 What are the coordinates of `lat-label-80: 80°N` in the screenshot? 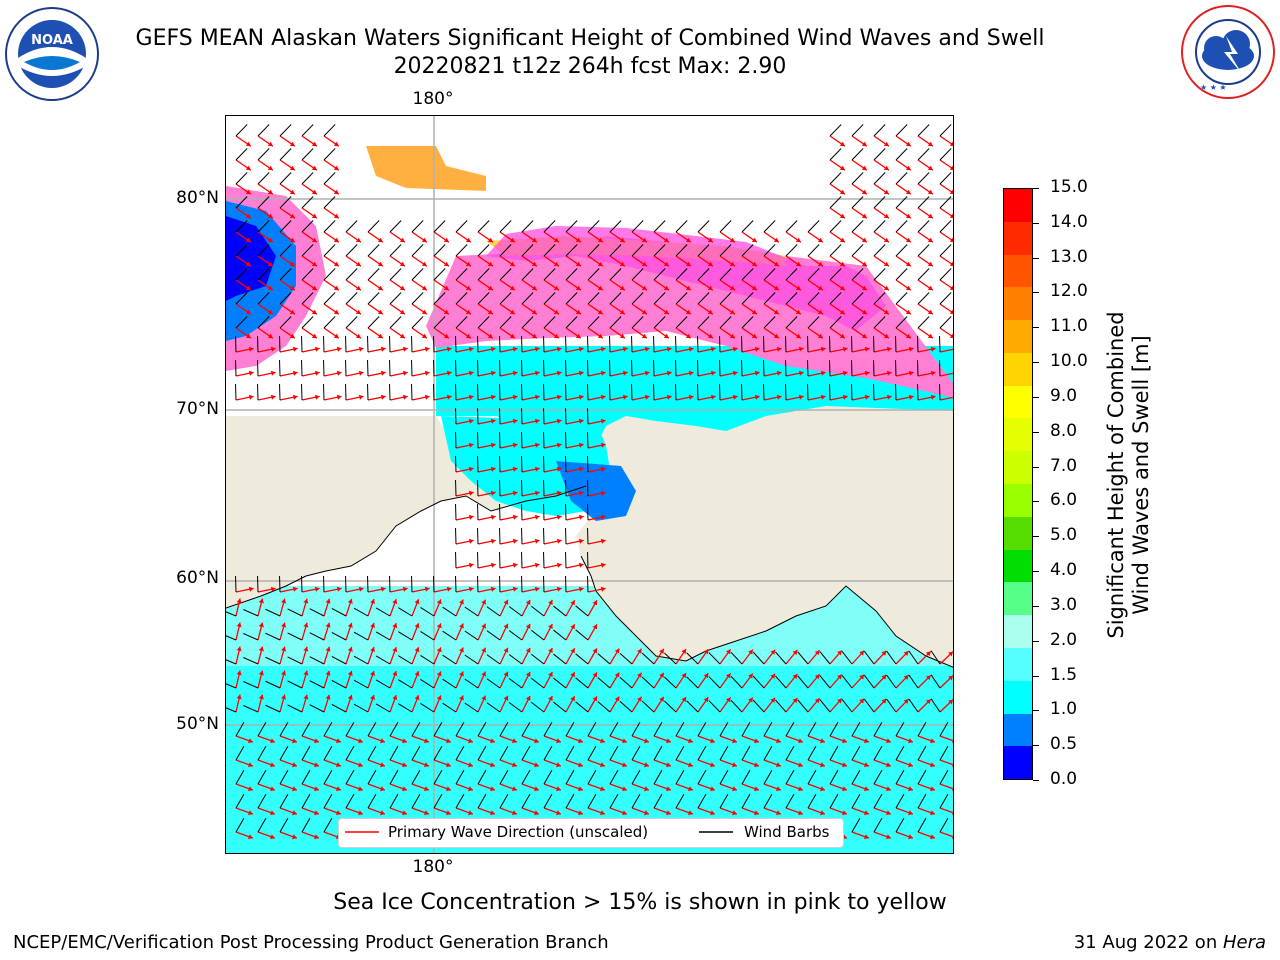 It's located at (197, 198).